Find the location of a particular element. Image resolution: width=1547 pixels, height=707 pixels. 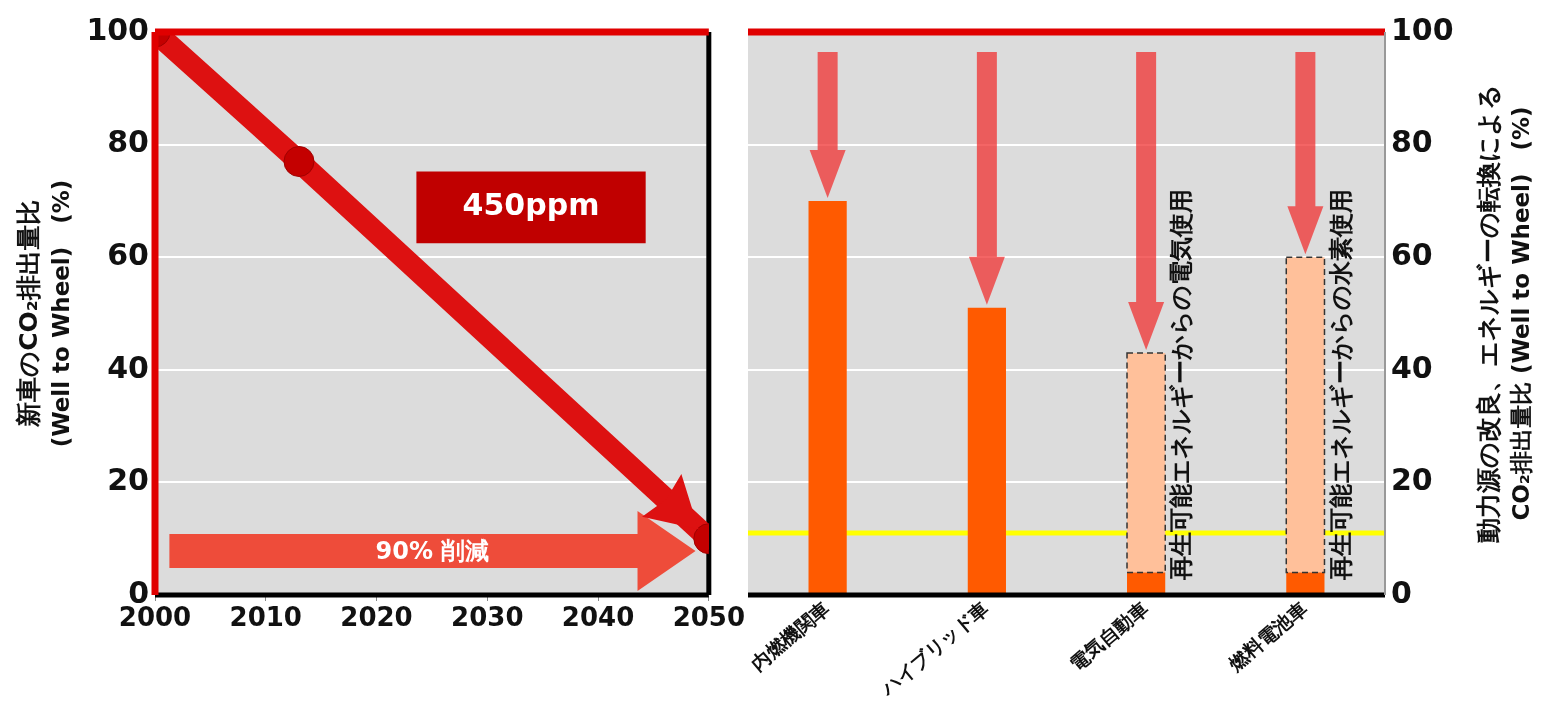

annotation: 再生可能エネルギーからの電気使用 is located at coordinates (1181, 385).